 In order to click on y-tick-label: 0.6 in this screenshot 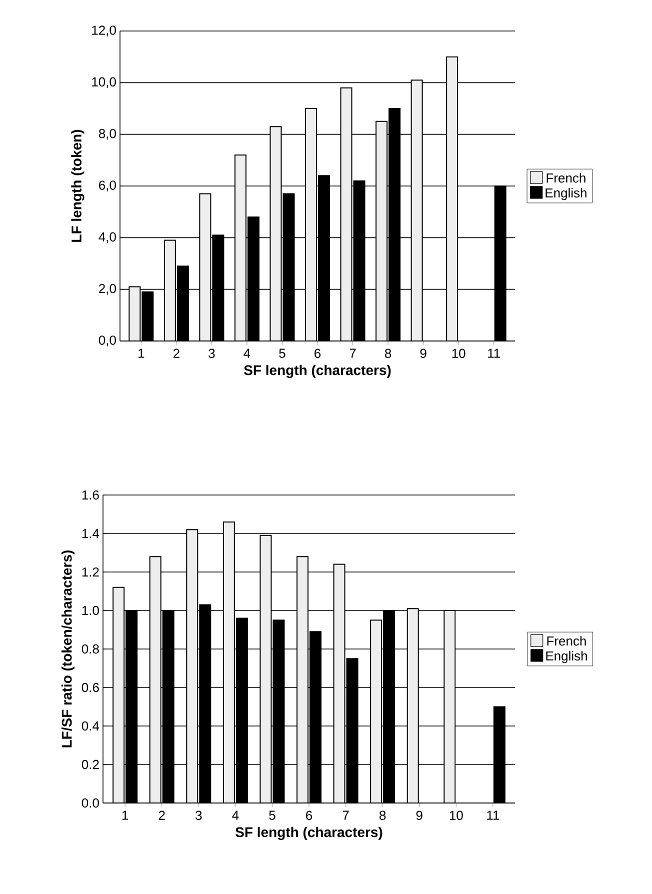, I will do `click(90, 687)`.